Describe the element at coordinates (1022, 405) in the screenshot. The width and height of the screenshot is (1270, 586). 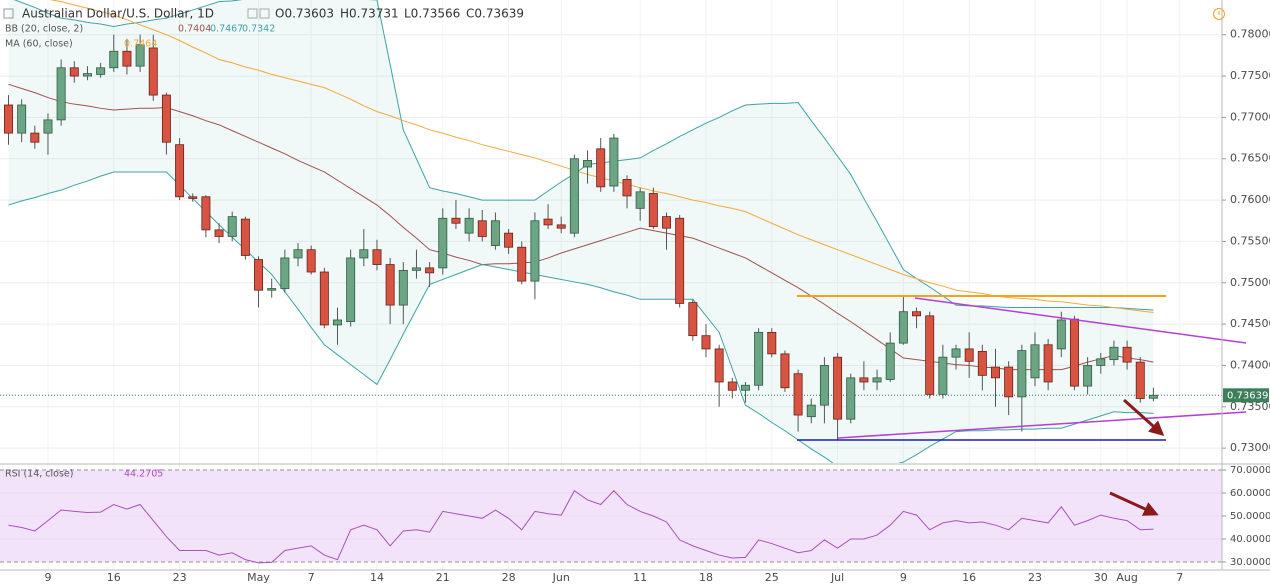
I see `drawings` at that location.